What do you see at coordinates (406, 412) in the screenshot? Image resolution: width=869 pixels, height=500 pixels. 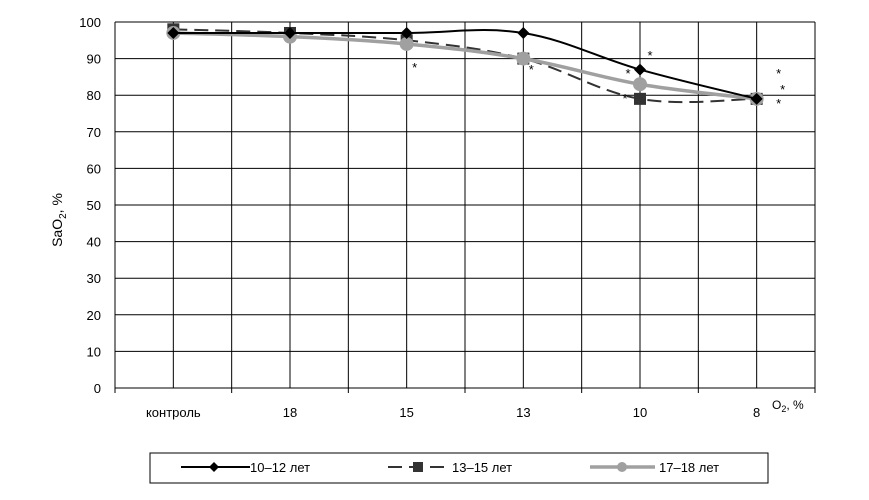 I see `x-tick-label: 15` at bounding box center [406, 412].